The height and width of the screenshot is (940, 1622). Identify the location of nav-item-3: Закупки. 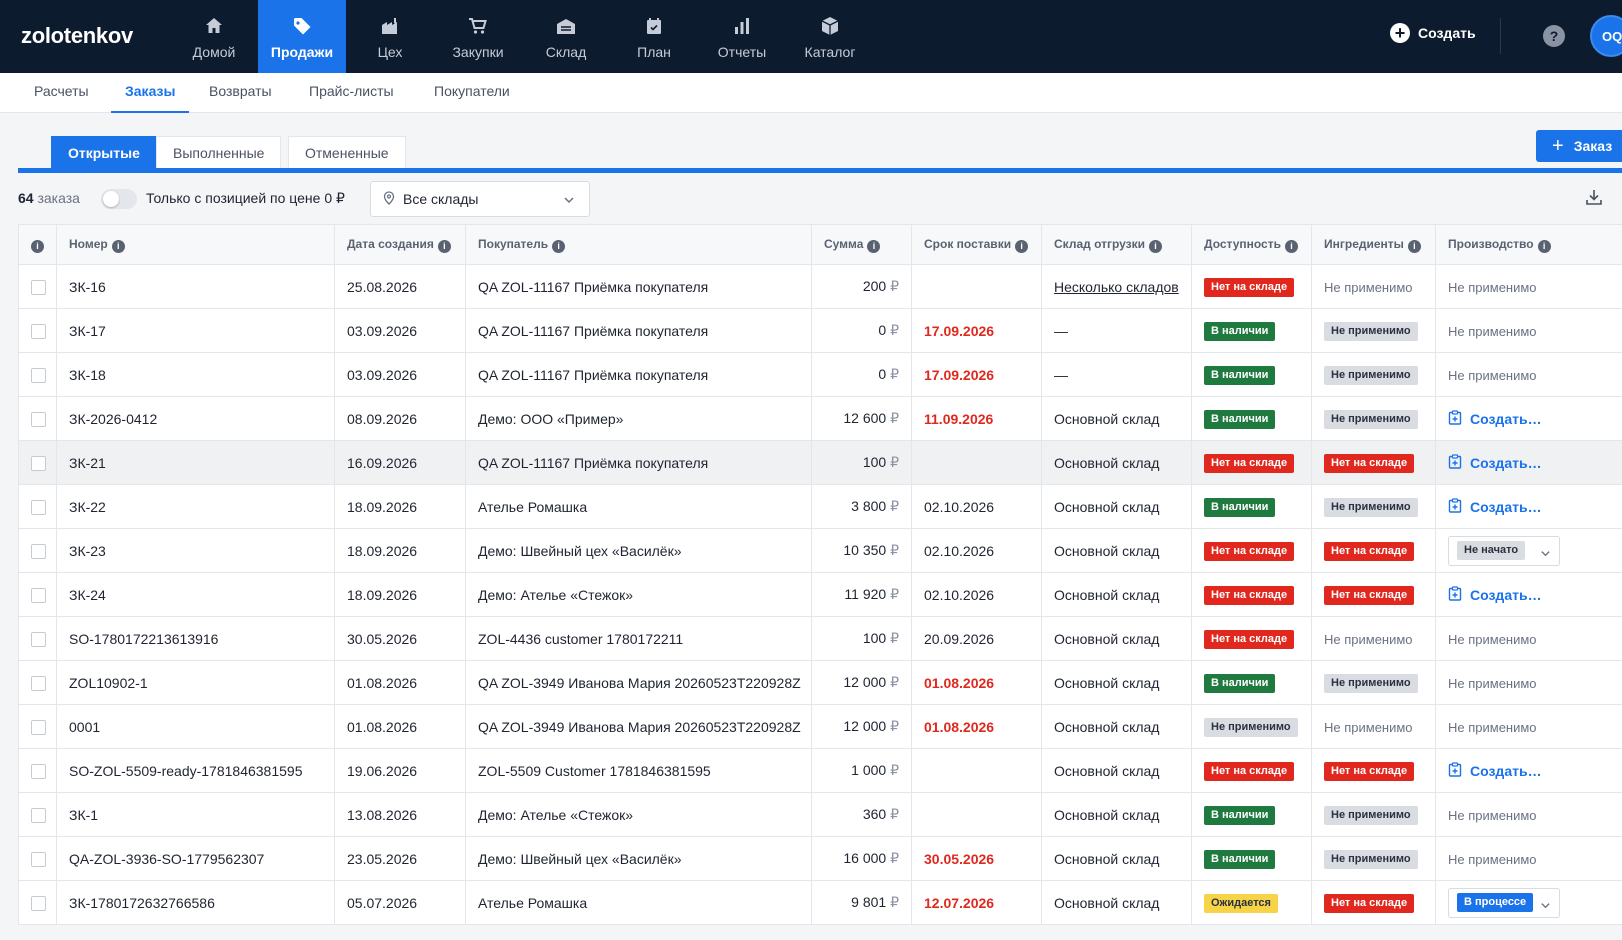
(478, 36).